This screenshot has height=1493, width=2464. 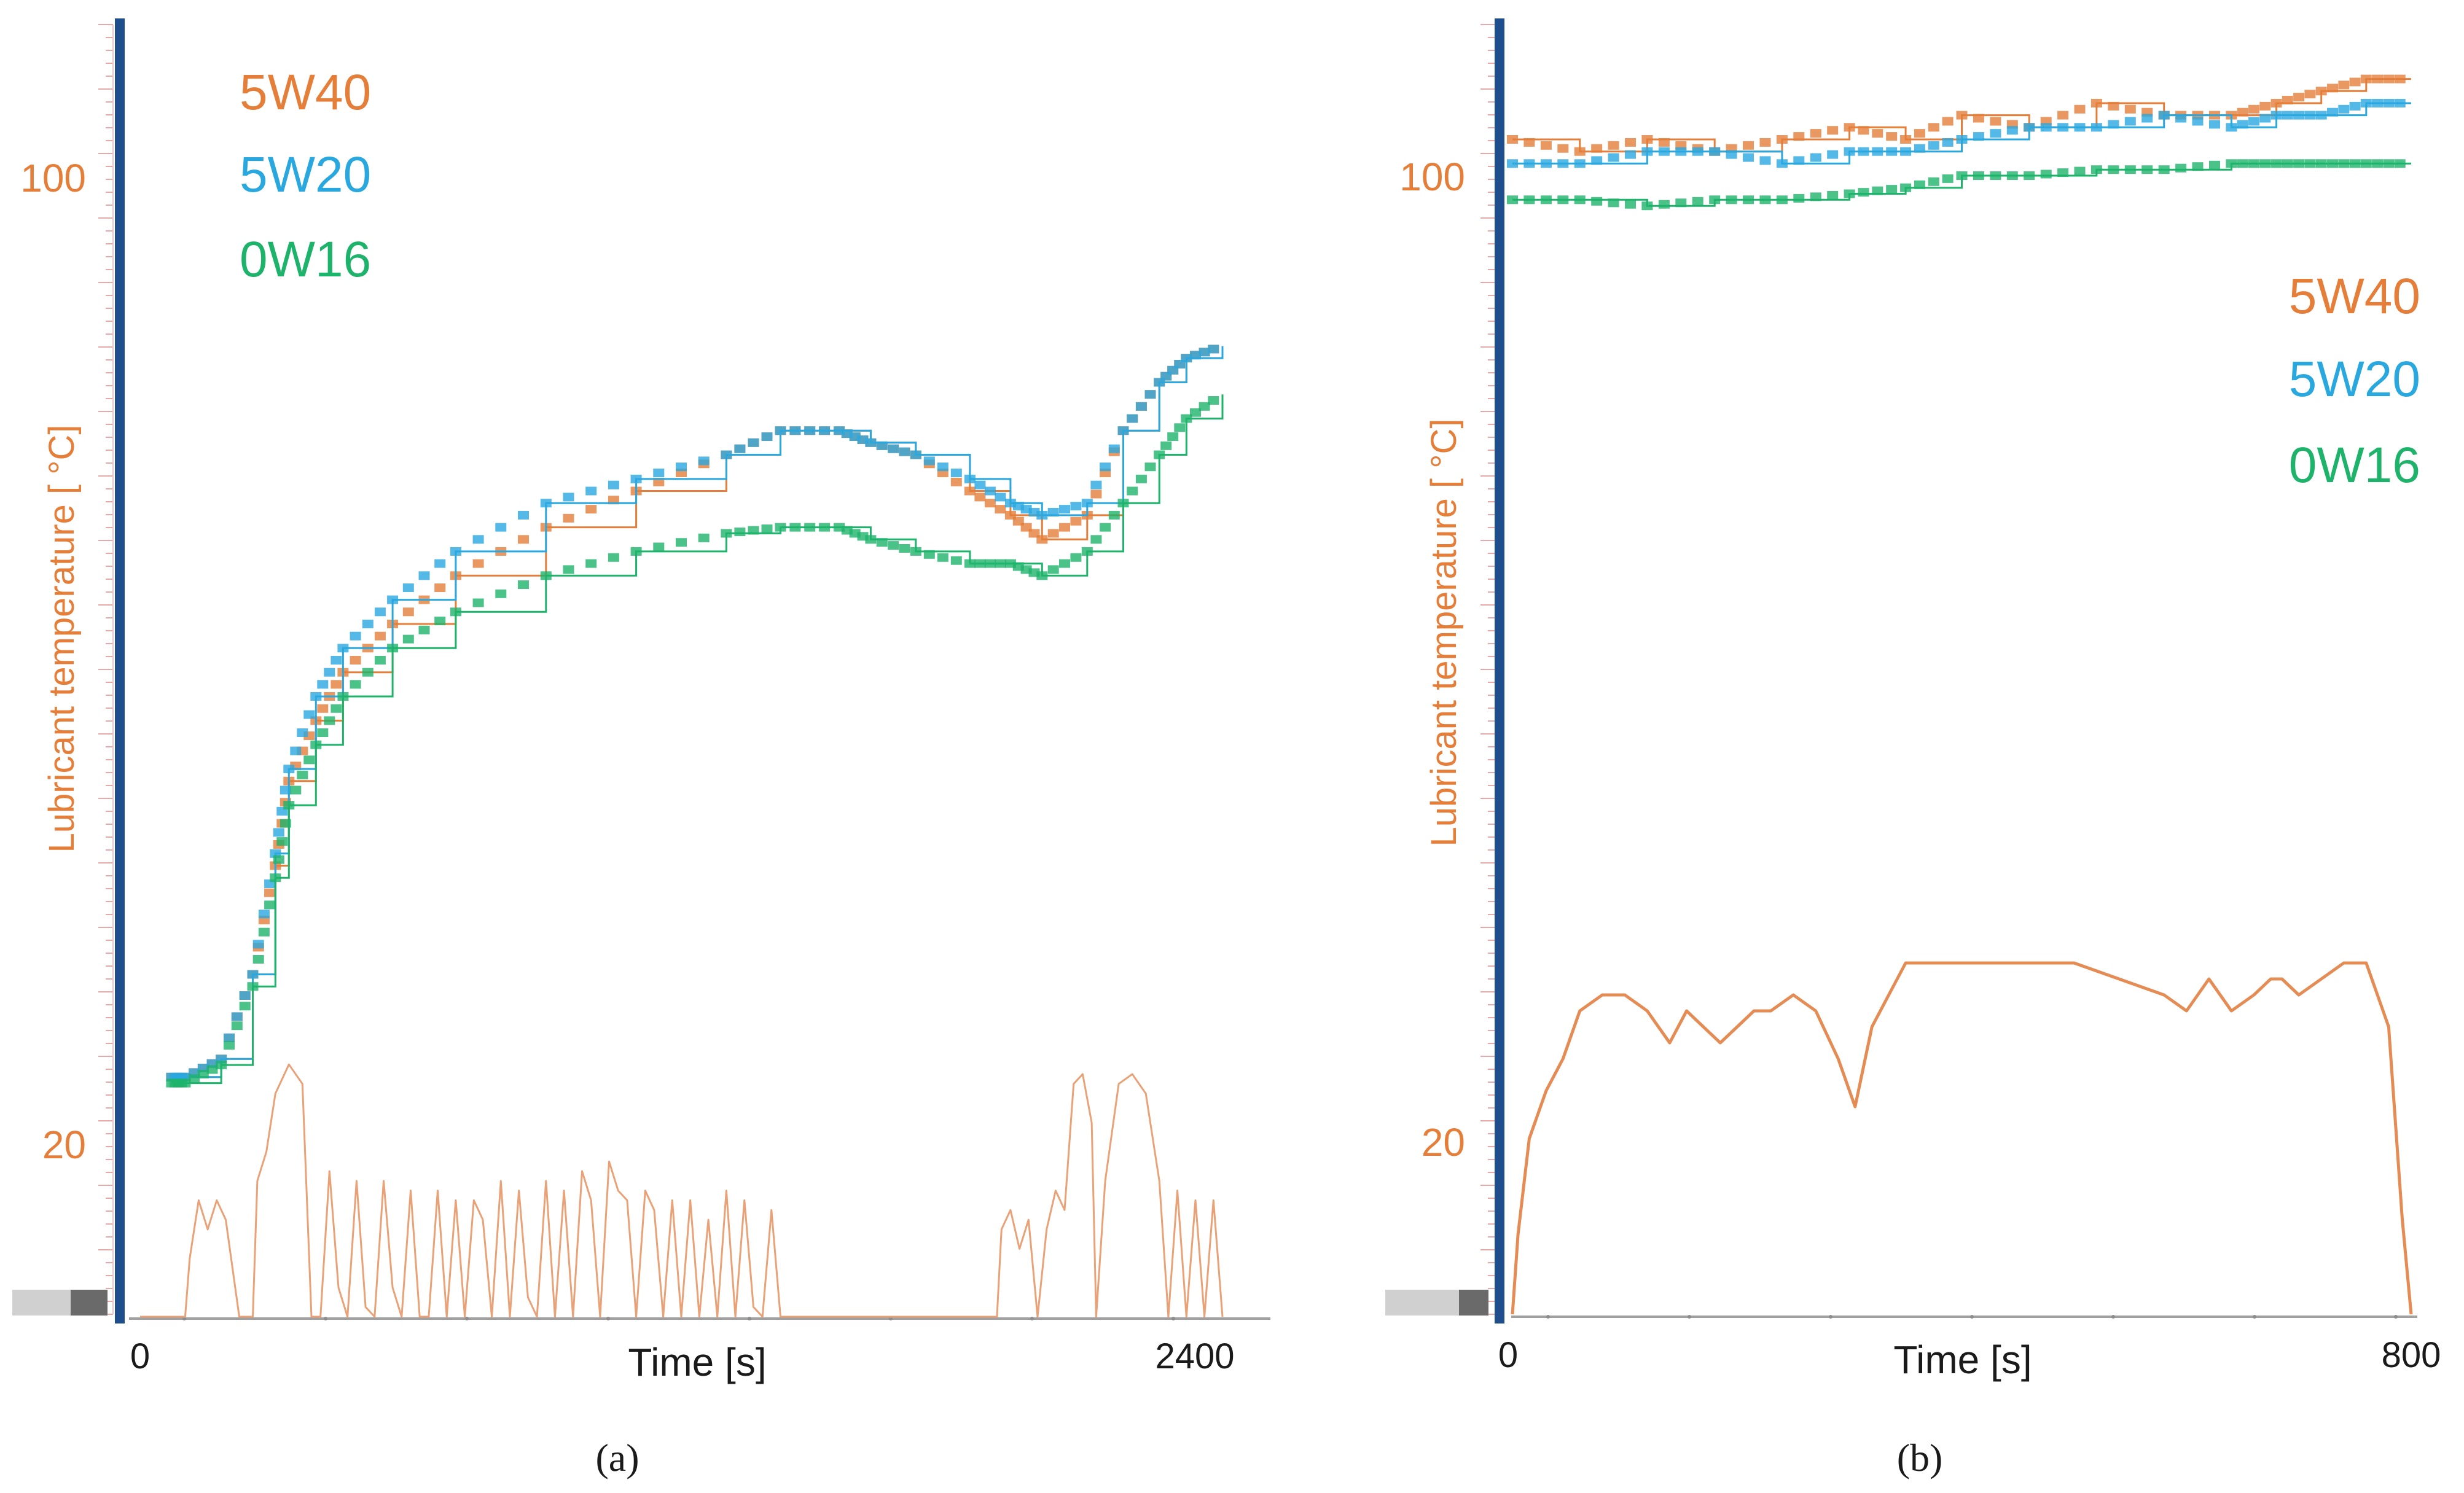 What do you see at coordinates (697, 1362) in the screenshot?
I see `panel-a-xlabel: Time [s]` at bounding box center [697, 1362].